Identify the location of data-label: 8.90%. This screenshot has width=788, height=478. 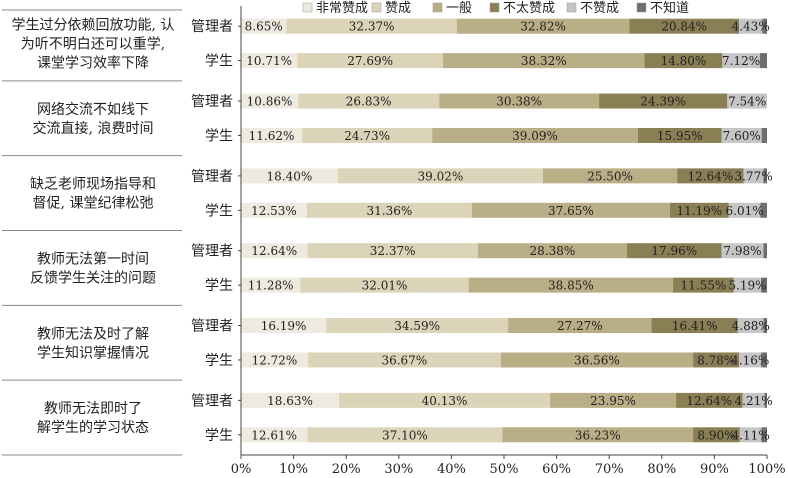
(716, 435).